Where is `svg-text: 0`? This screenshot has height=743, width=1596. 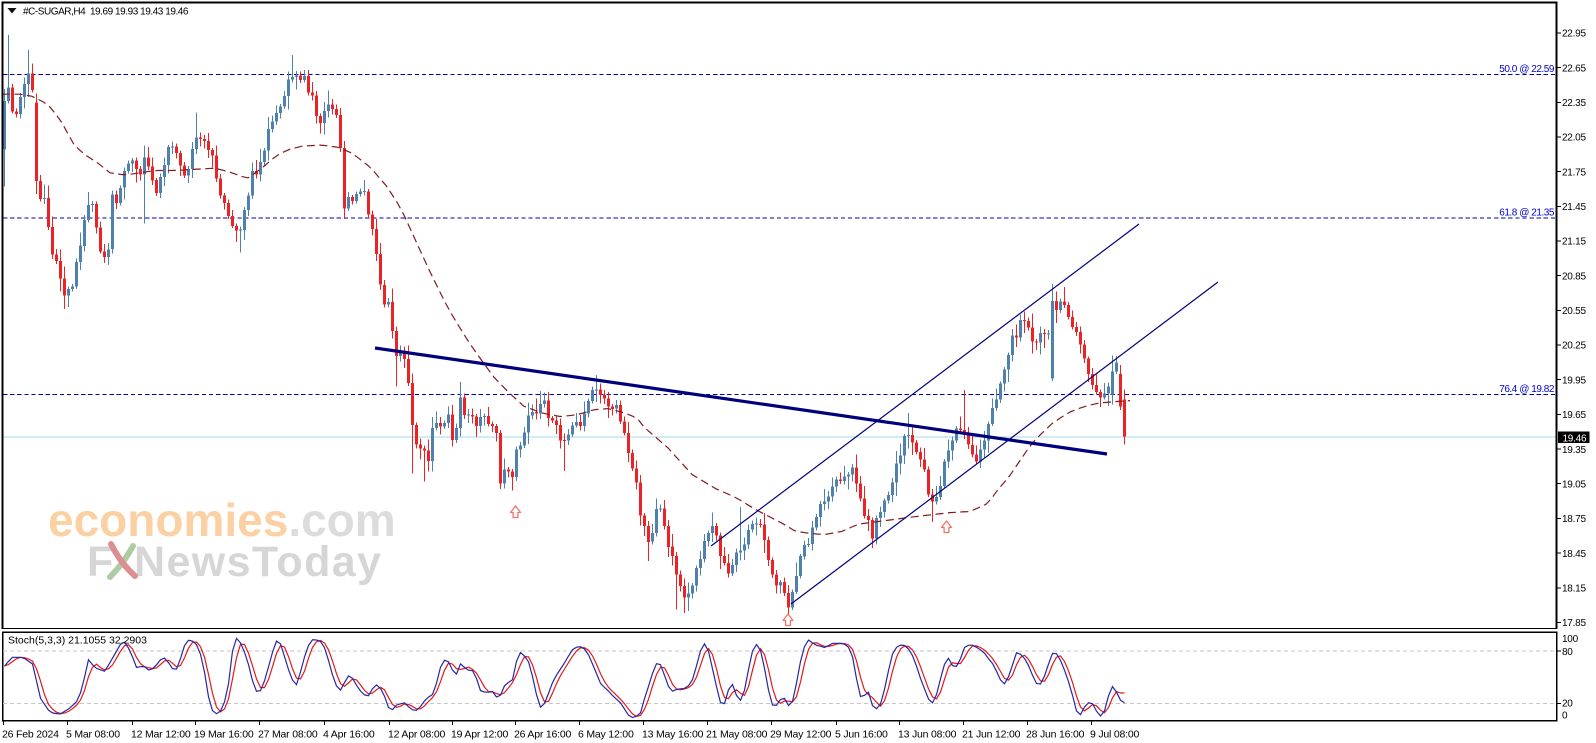 svg-text: 0 is located at coordinates (1565, 715).